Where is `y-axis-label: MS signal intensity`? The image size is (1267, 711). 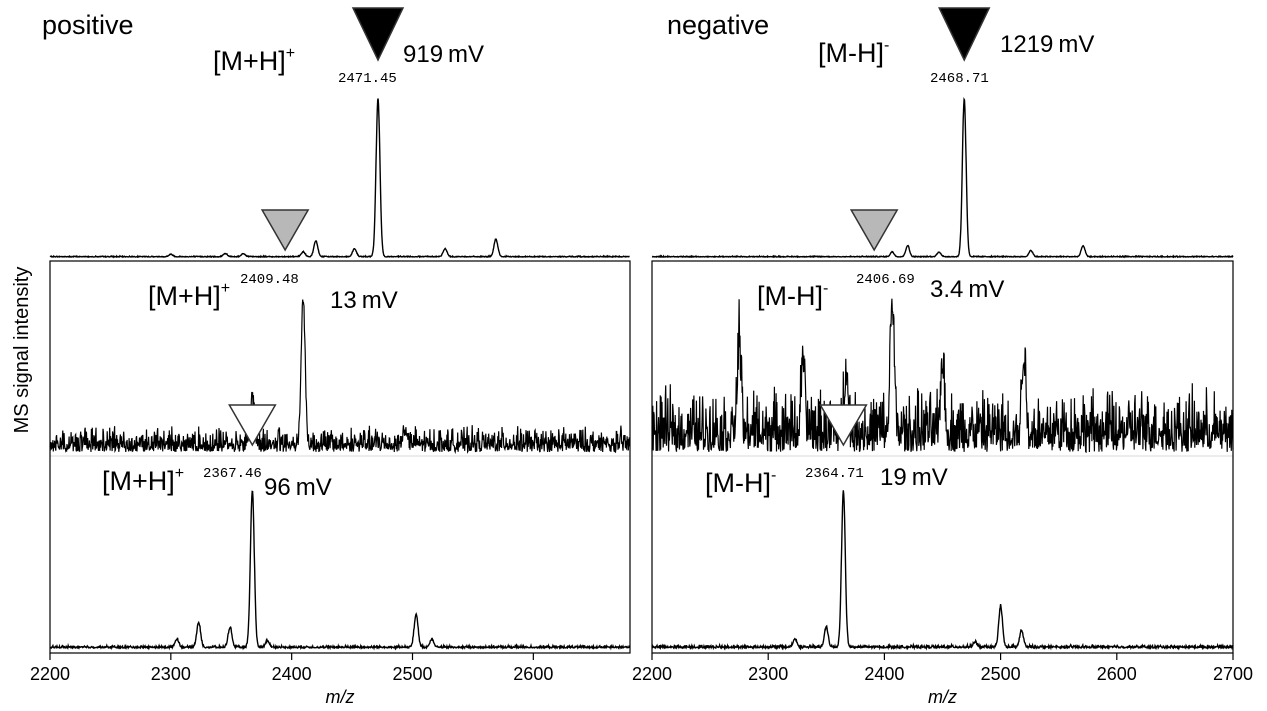
y-axis-label: MS signal intensity is located at coordinates (22, 350).